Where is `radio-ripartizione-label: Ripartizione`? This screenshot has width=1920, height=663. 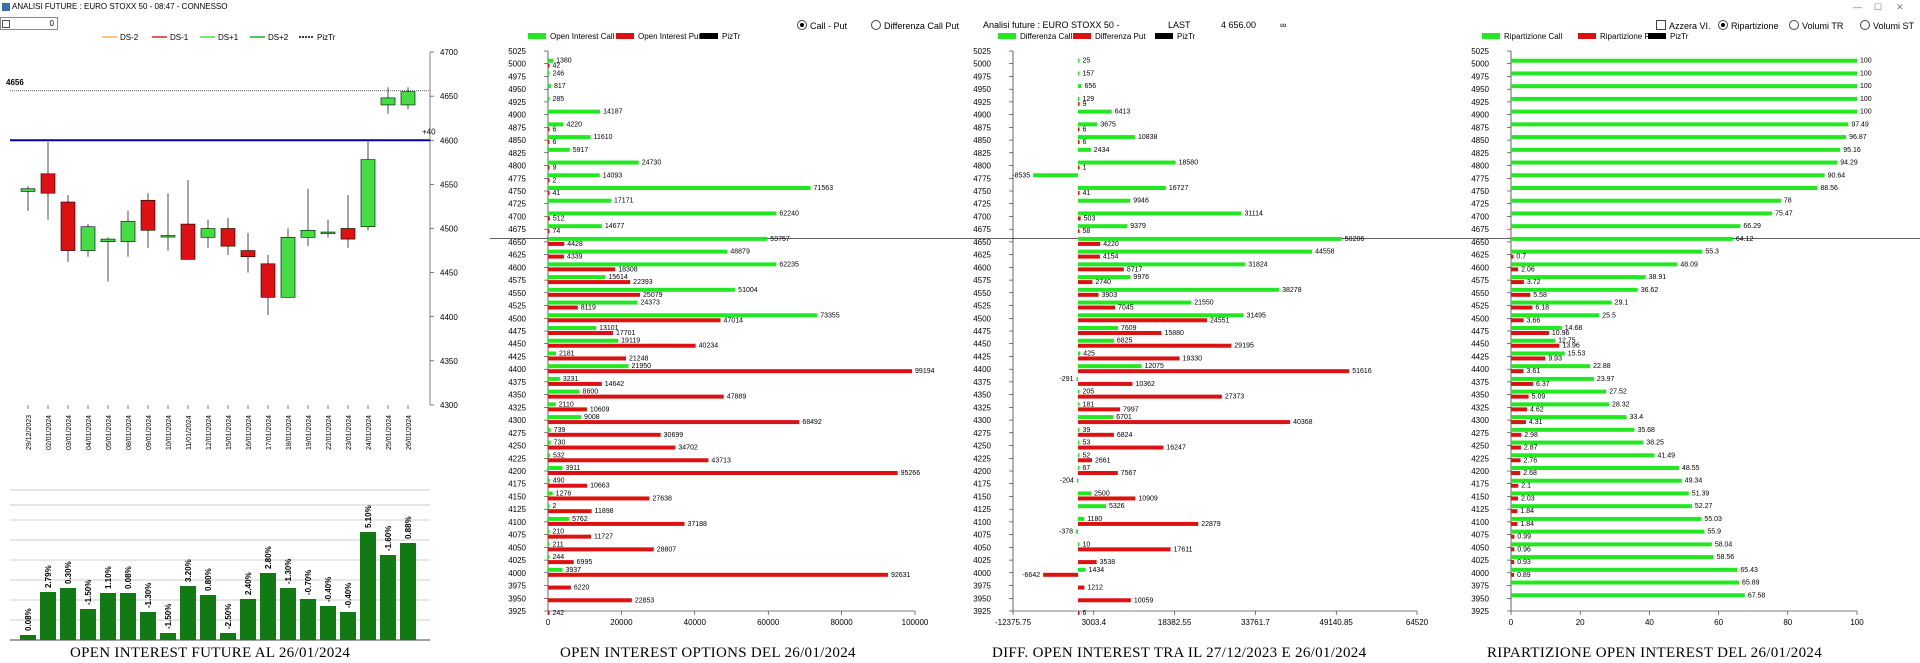
radio-ripartizione-label: Ripartizione is located at coordinates (1755, 26).